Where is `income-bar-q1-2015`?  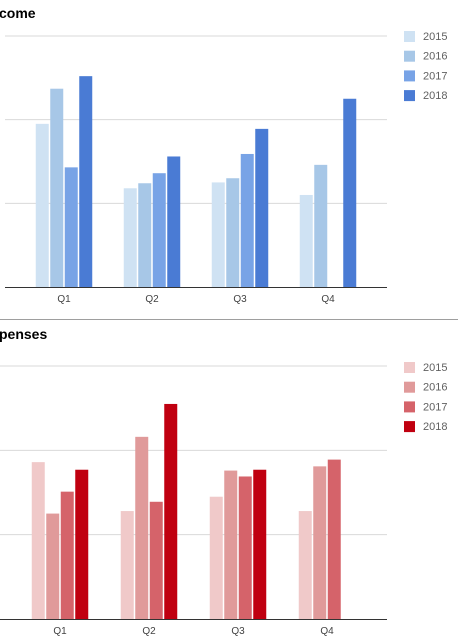
income-bar-q1-2015 is located at coordinates (42, 205).